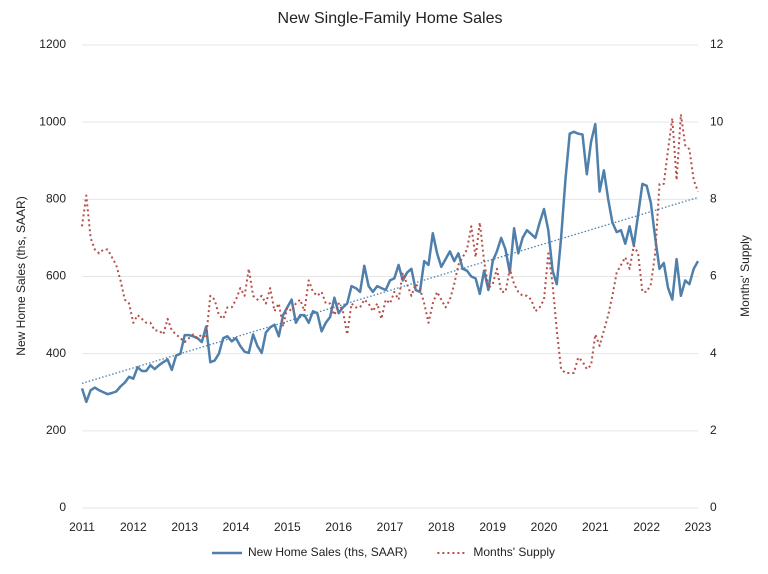 Image resolution: width=768 pixels, height=574 pixels. Describe the element at coordinates (713, 199) in the screenshot. I see `y2-tick-label: 8` at that location.